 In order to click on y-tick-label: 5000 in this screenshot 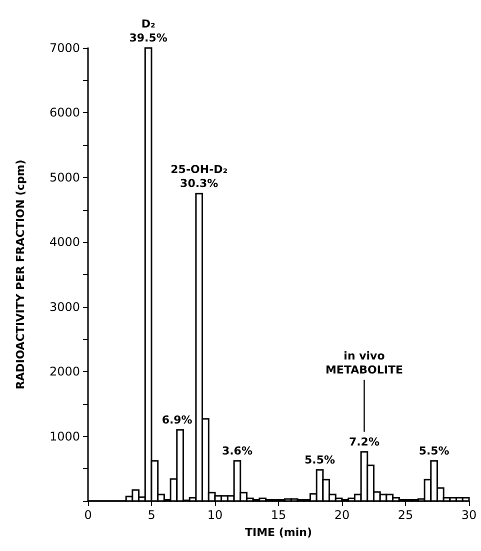, I will do `click(64, 177)`.